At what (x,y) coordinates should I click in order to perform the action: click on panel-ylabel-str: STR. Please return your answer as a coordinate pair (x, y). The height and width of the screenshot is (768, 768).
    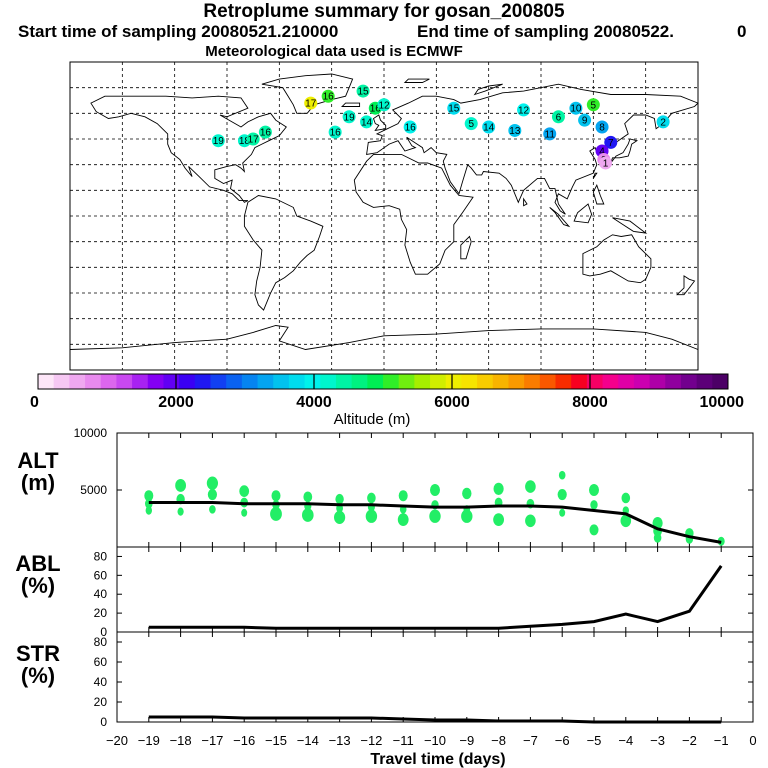
    Looking at the image, I should click on (38, 653).